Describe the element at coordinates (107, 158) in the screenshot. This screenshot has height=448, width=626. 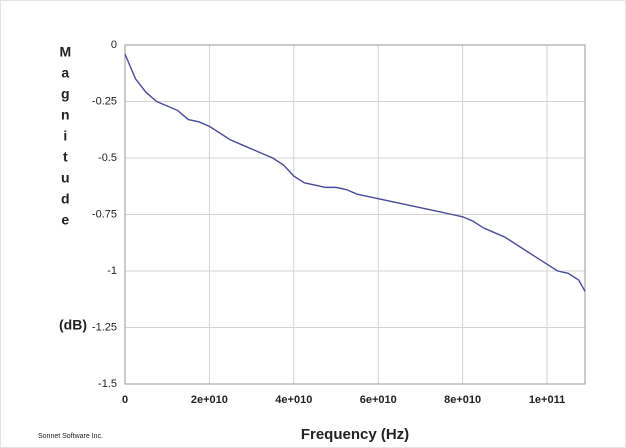
I see `y-tick-label: -0.5` at that location.